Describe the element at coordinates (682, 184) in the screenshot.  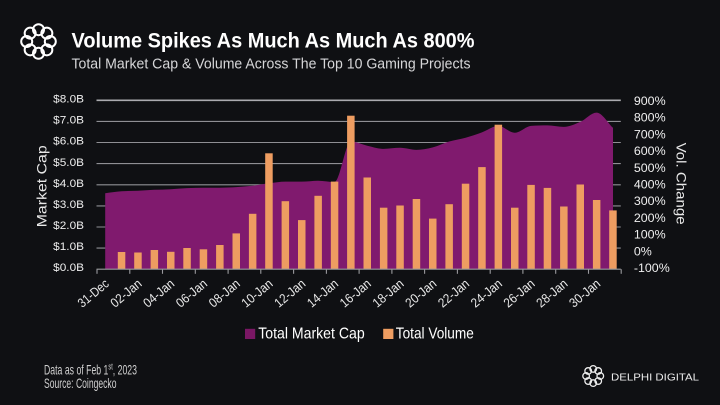
I see `svg-text: Vol. Change` at that location.